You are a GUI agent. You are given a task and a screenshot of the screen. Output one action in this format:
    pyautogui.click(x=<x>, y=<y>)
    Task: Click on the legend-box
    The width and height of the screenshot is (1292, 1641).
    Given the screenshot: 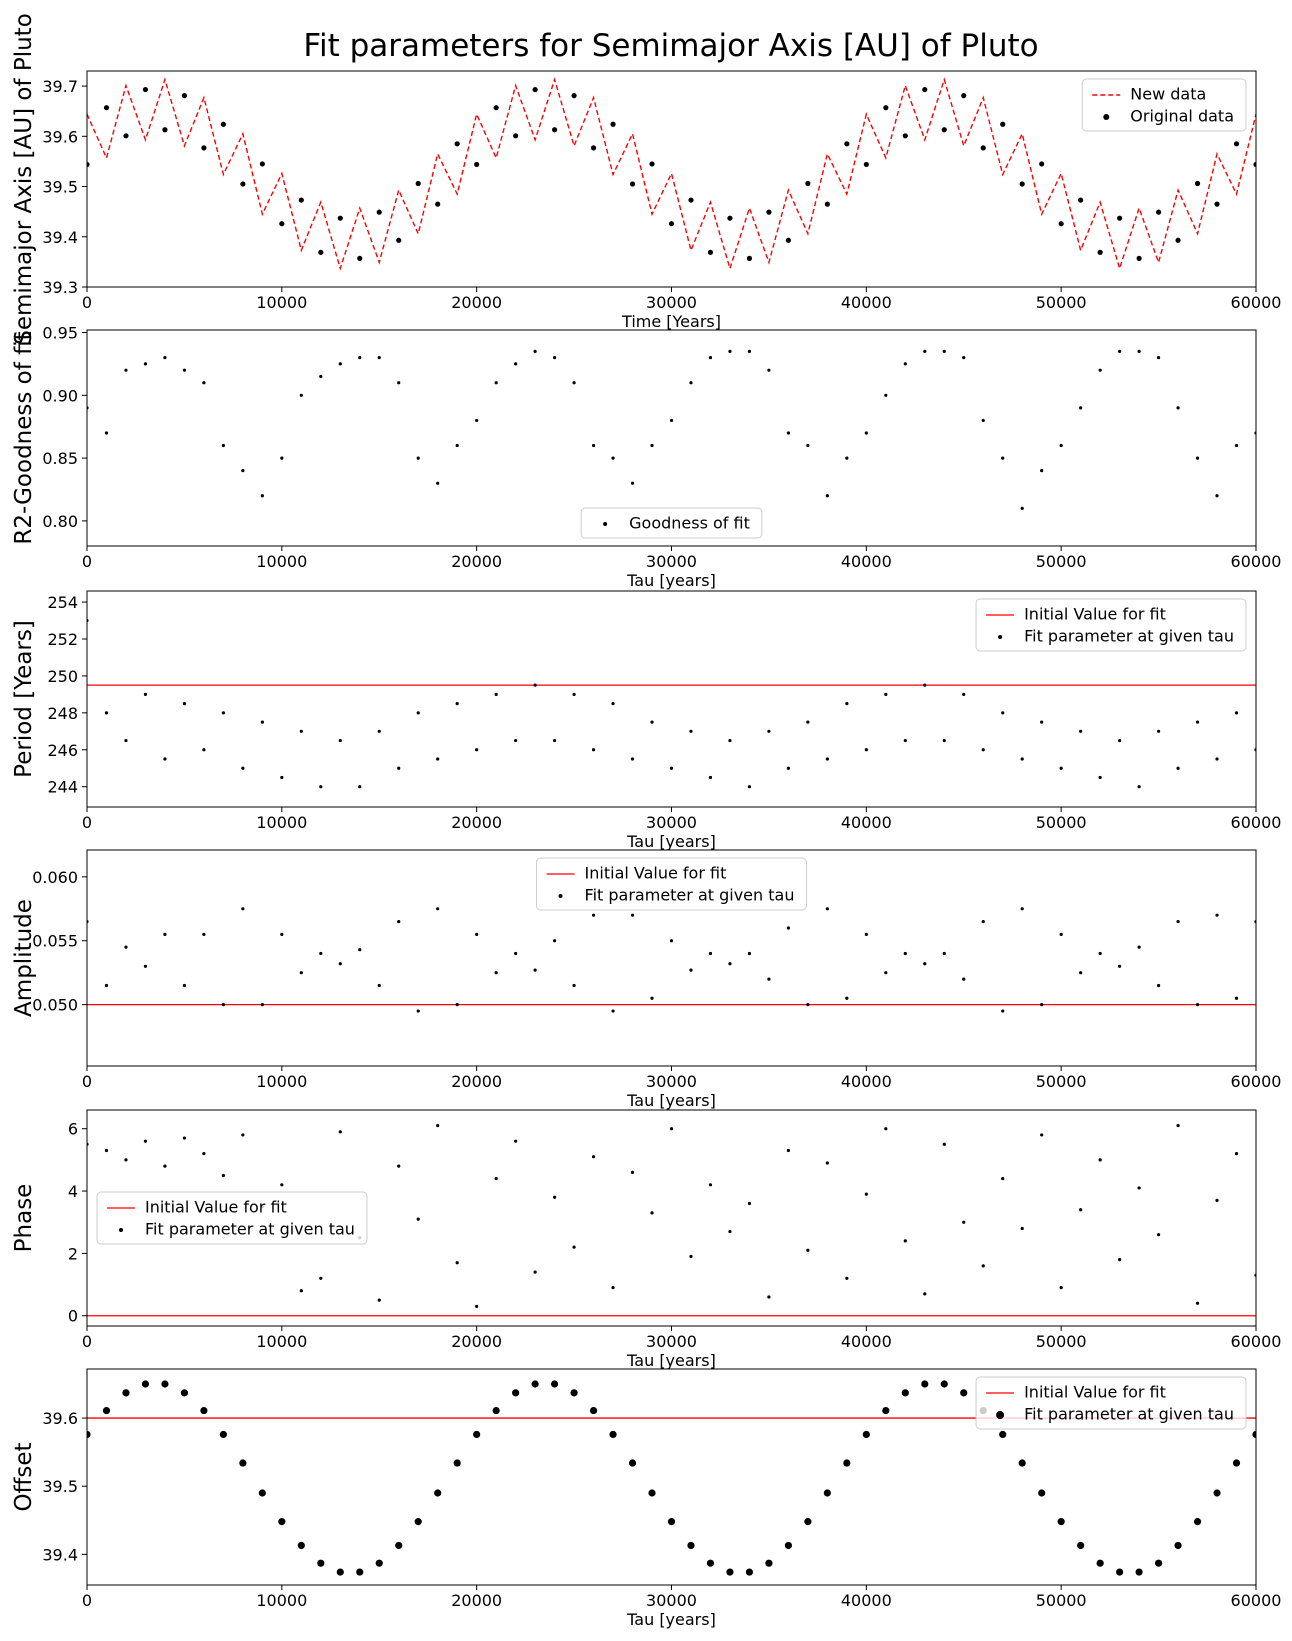 What is the action you would take?
    pyautogui.click(x=1111, y=625)
    